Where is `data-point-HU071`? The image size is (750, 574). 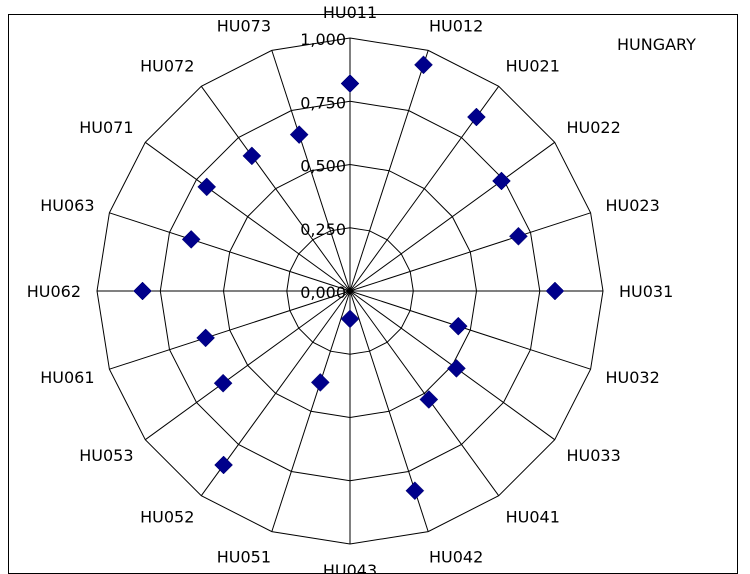 data-point-HU071 is located at coordinates (207, 187).